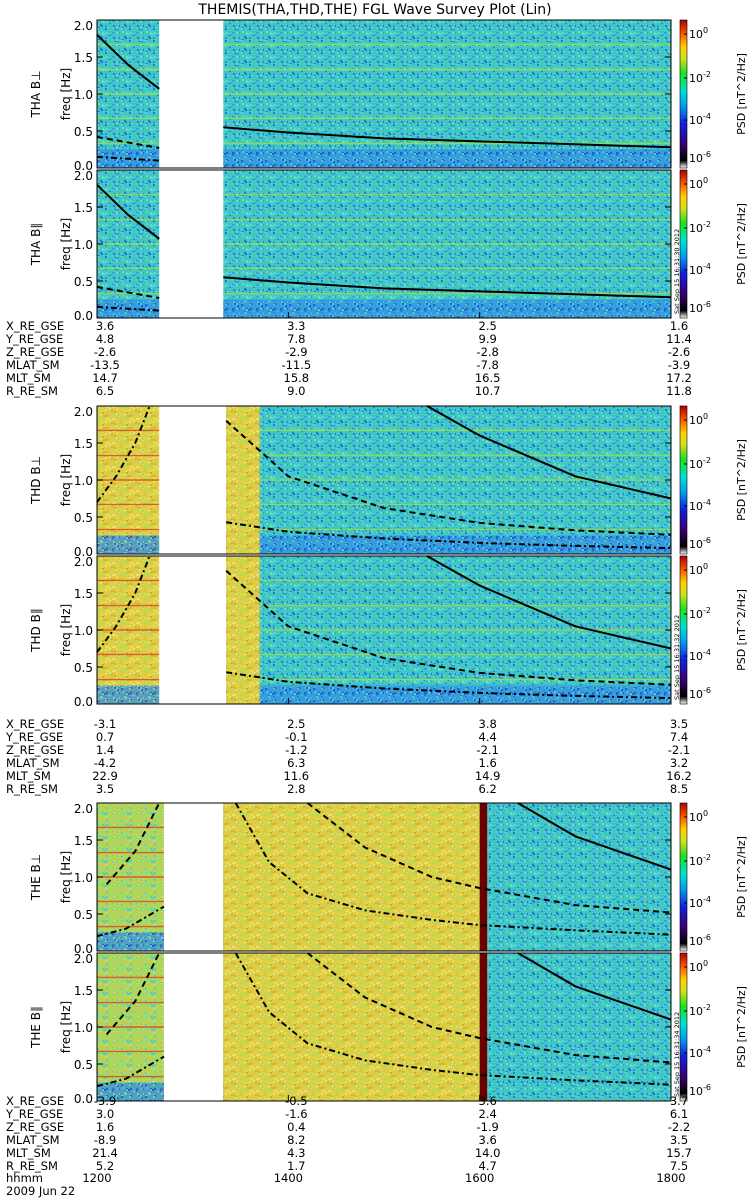 This screenshot has width=750, height=1200. I want to click on x-tick-label: 1800, so click(671, 1178).